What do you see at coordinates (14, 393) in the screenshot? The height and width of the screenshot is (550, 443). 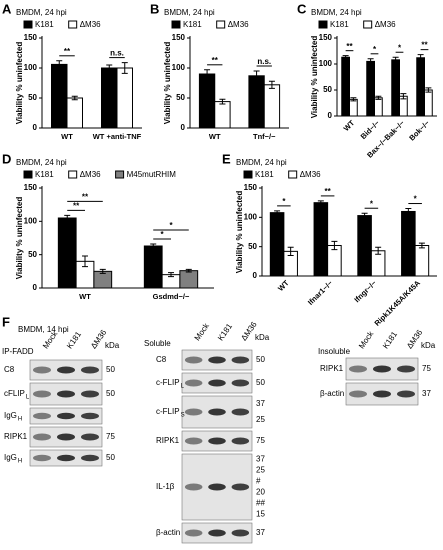 I see `row-label: cFLIP` at bounding box center [14, 393].